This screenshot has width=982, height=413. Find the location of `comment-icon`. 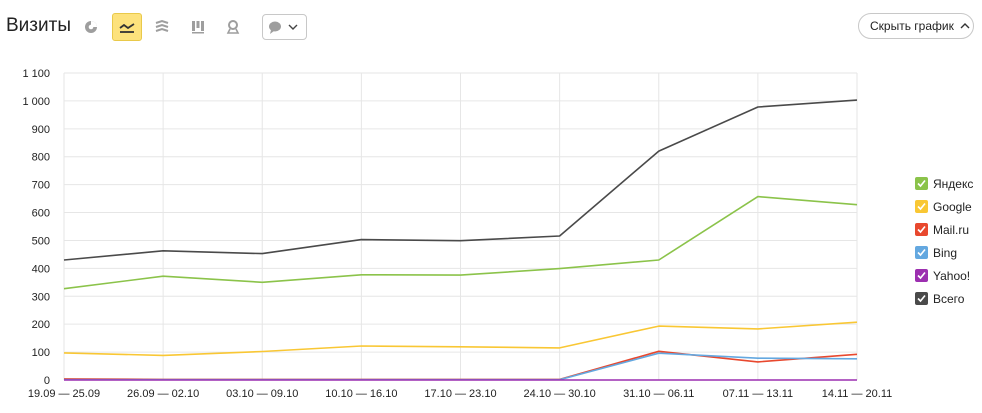

comment-icon is located at coordinates (275, 27).